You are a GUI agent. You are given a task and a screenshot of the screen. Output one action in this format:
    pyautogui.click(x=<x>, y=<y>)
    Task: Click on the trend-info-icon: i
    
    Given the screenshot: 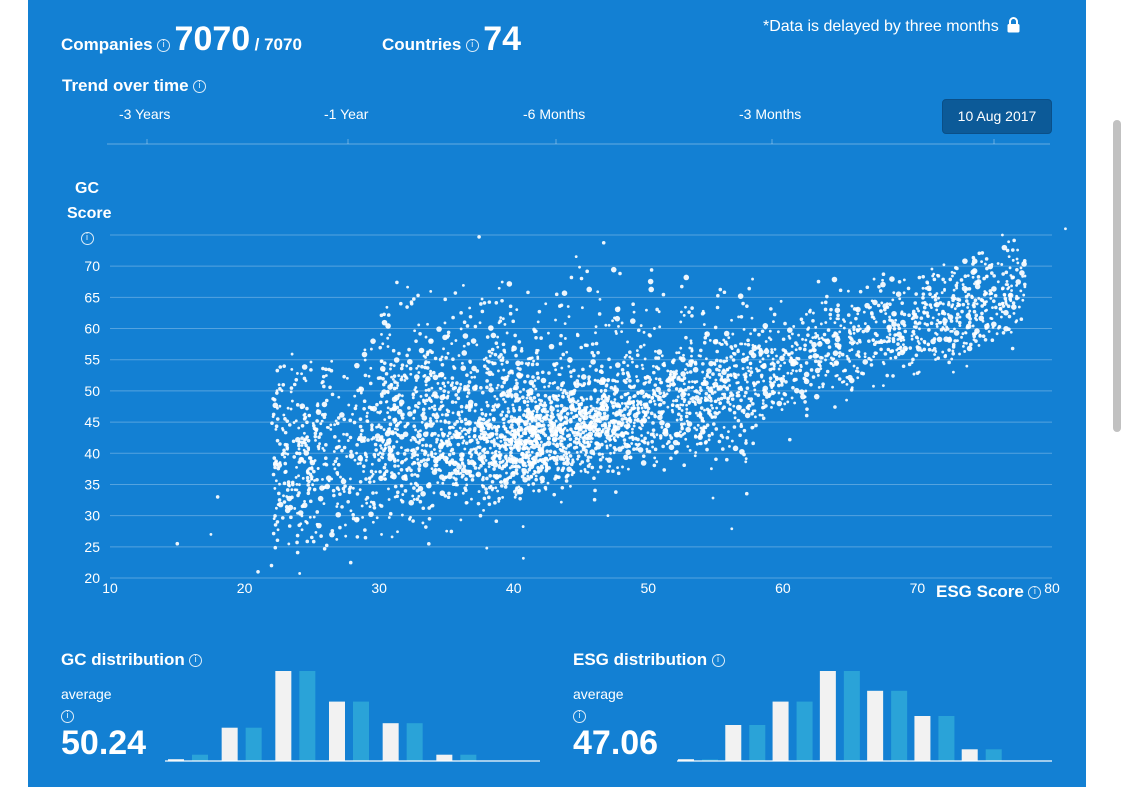 What is the action you would take?
    pyautogui.click(x=200, y=87)
    